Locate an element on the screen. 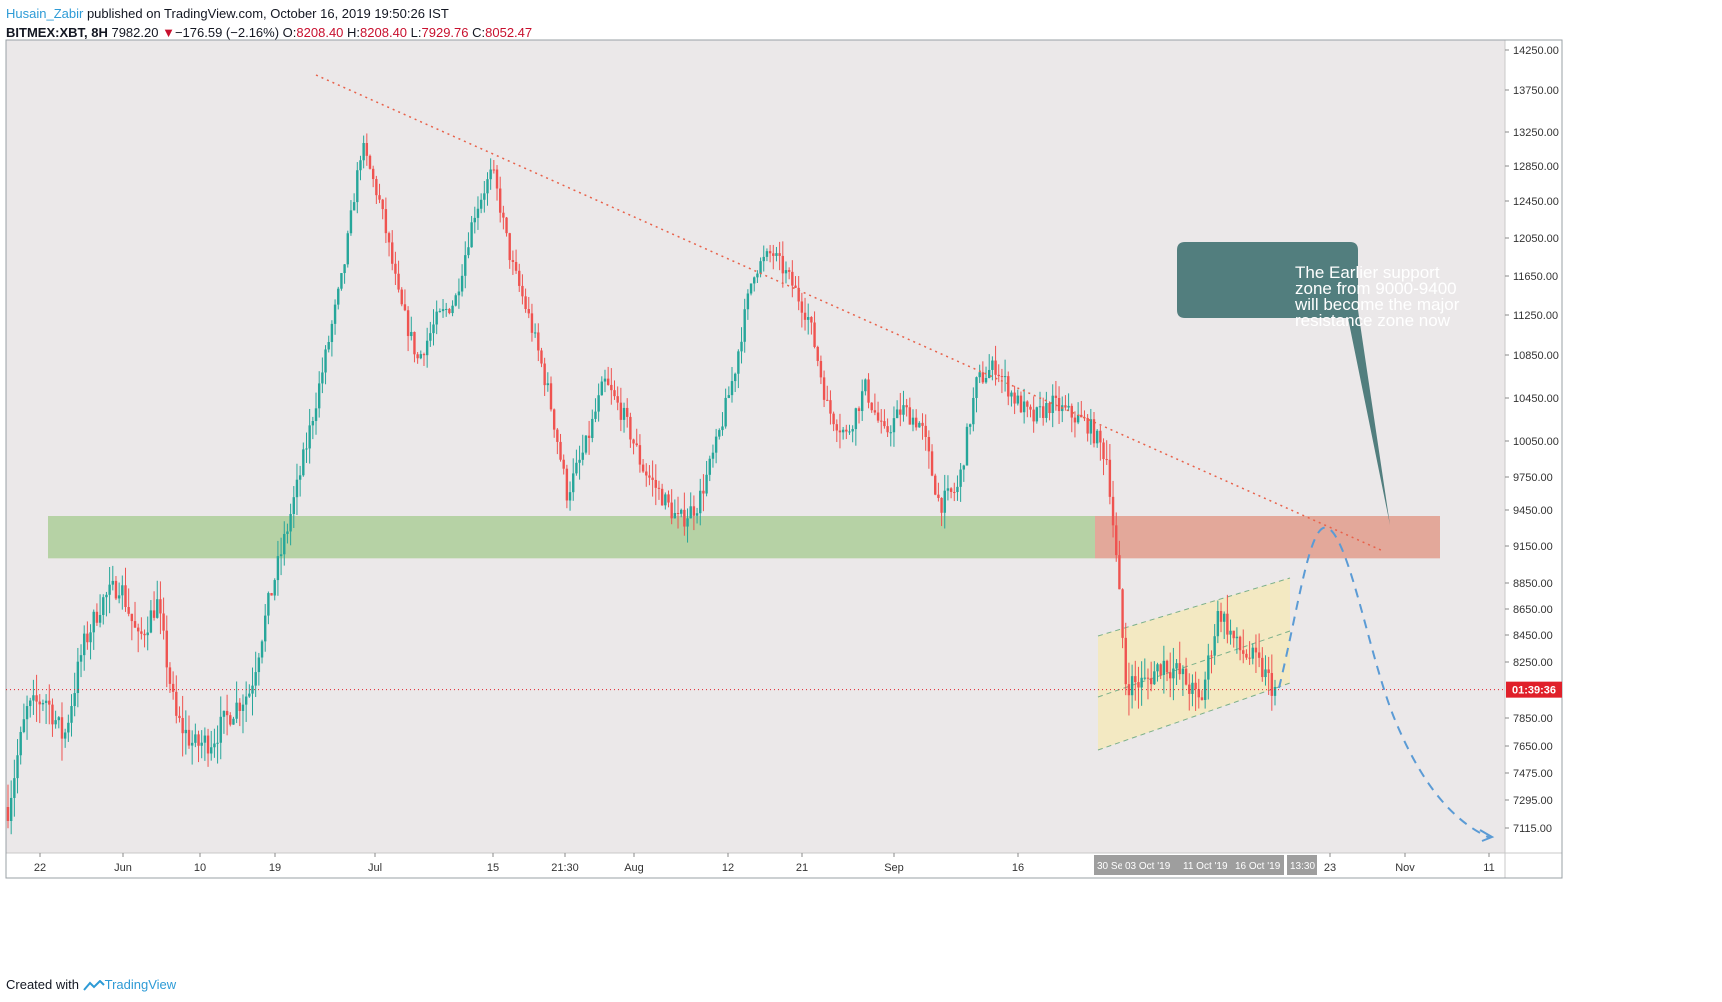 This screenshot has height=1002, width=1722. channel-lower-line is located at coordinates (1194, 716).